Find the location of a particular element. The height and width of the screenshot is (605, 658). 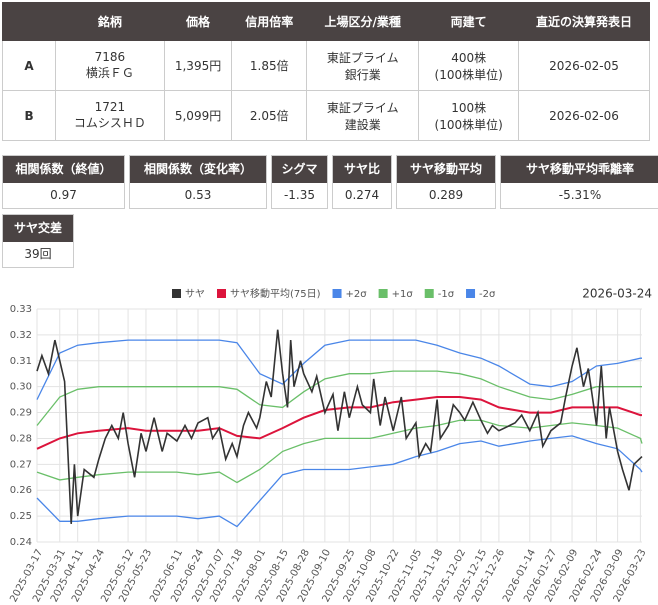

stat-box: 相関係数（変化率） 0.53 is located at coordinates (198, 182).